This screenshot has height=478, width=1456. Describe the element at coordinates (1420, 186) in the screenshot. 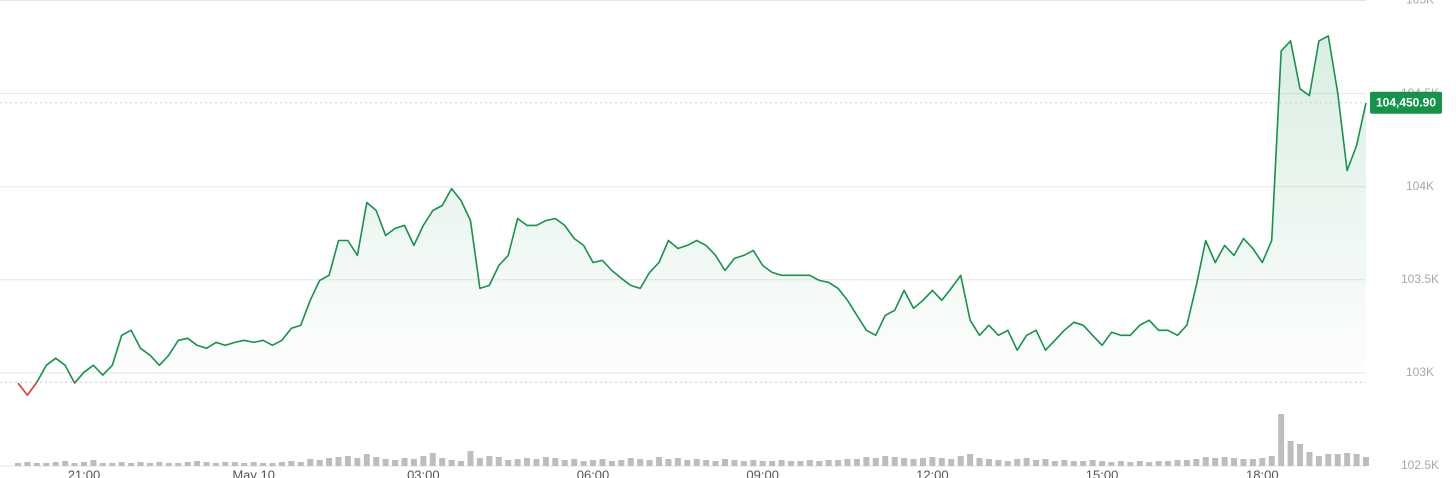

I see `y-tick-label: 104K` at that location.